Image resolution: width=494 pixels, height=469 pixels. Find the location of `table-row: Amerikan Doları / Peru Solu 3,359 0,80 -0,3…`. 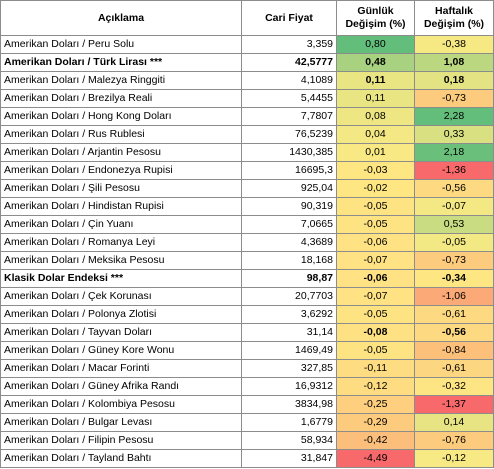

table-row: Amerikan Doları / Peru Solu 3,359 0,80 -0,3… is located at coordinates (247, 44).